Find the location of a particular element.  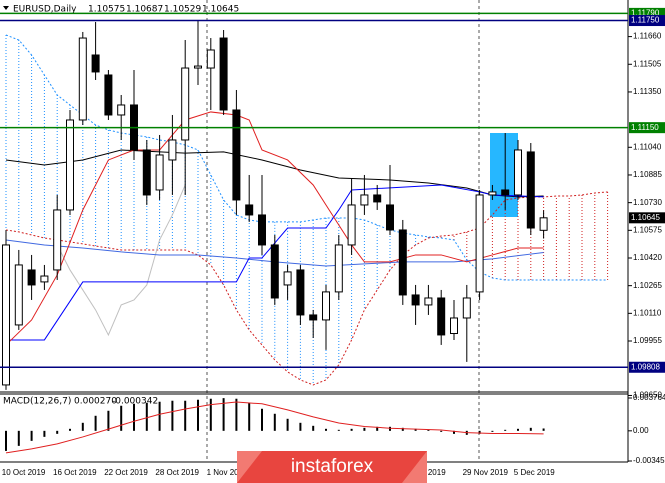

highlight-zone is located at coordinates (504, 175).